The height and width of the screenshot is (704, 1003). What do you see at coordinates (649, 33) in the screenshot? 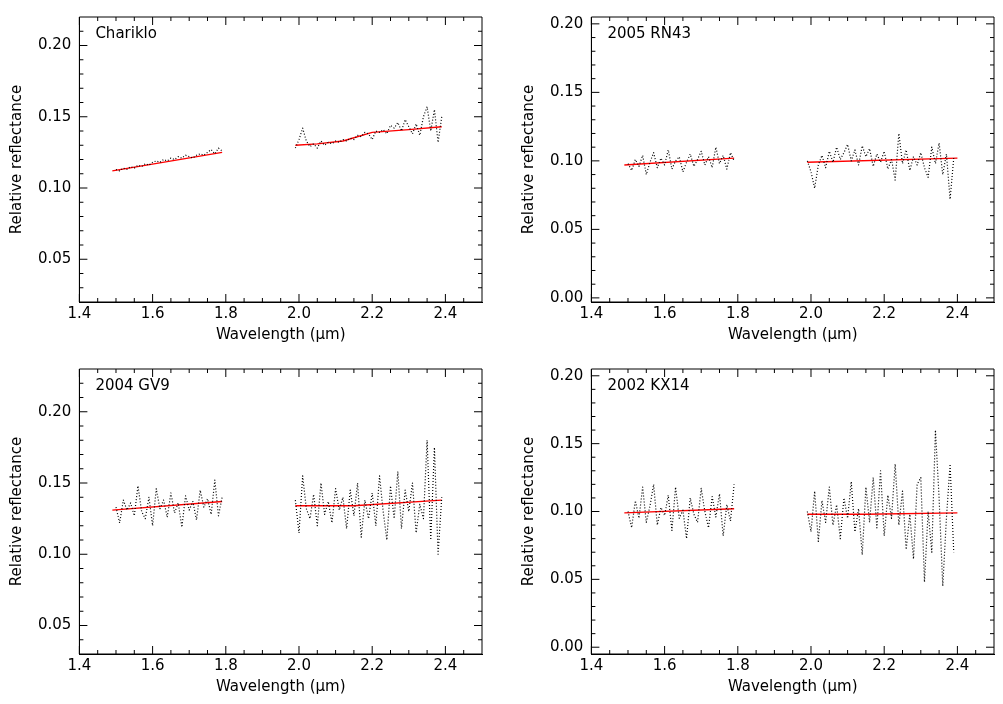
I see `text: 2005 RN43` at bounding box center [649, 33].